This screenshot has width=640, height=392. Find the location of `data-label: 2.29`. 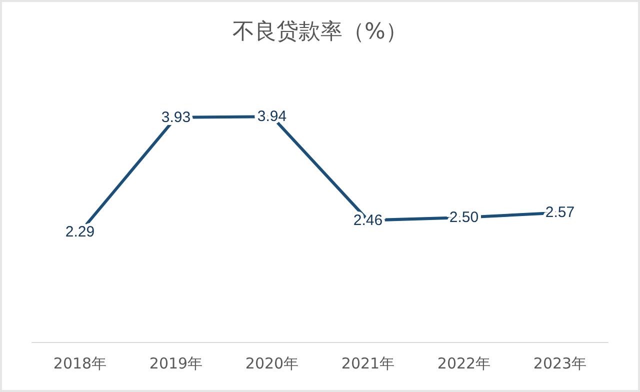

data-label: 2.29 is located at coordinates (80, 232).